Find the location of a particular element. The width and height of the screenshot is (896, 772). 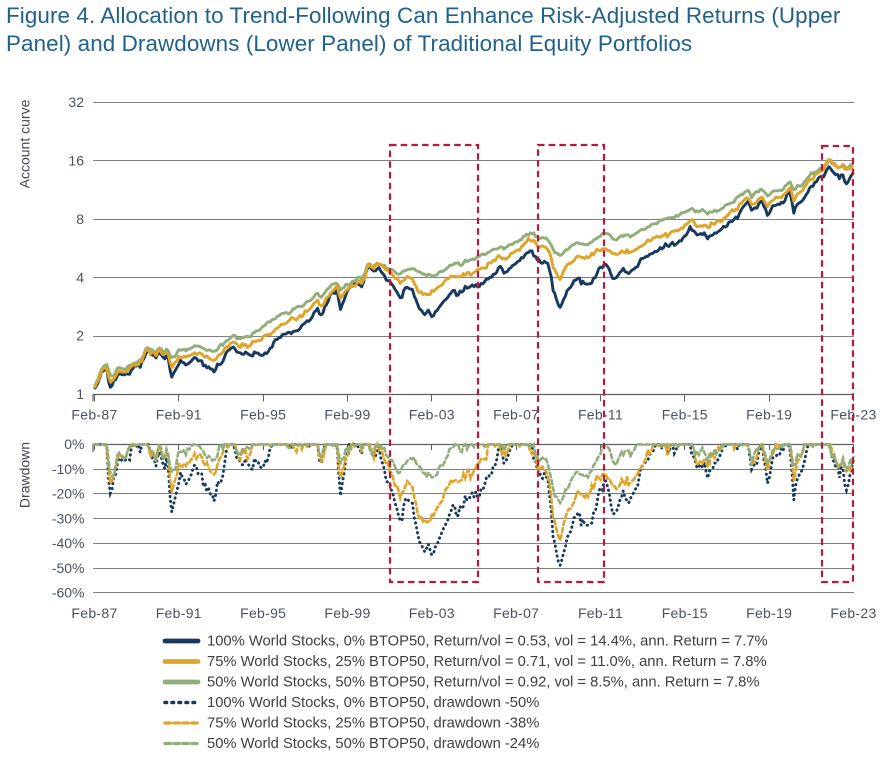

svg-text: 0% is located at coordinates (74, 444).